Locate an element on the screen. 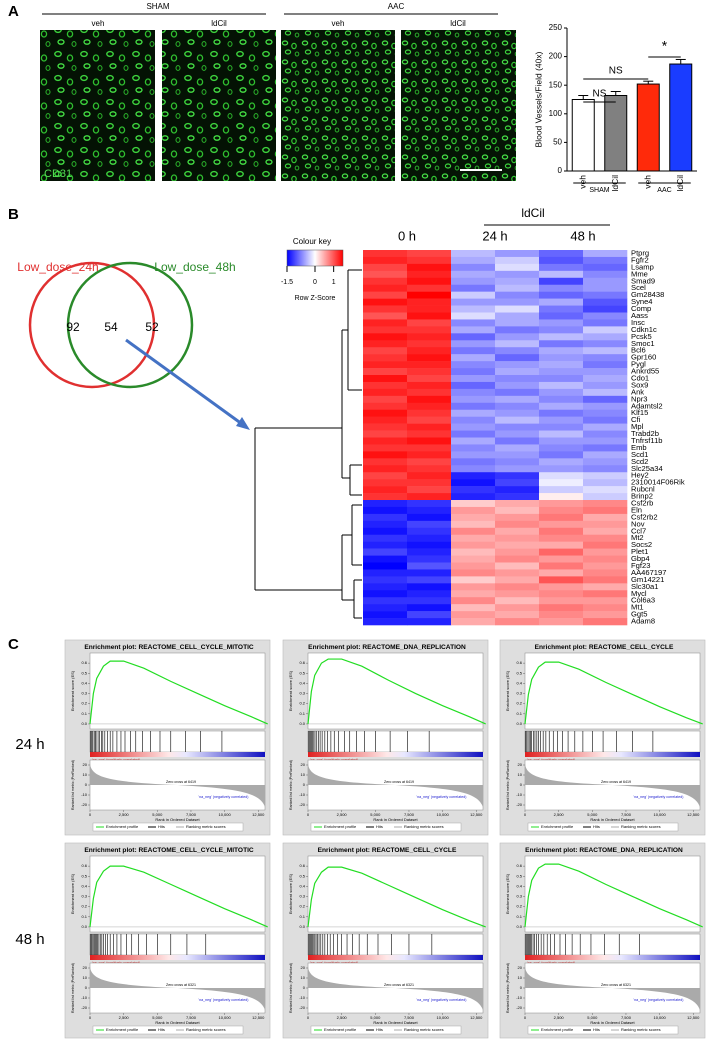 This screenshot has height=1041, width=709. gene-label: Ggt5 is located at coordinates (639, 614).